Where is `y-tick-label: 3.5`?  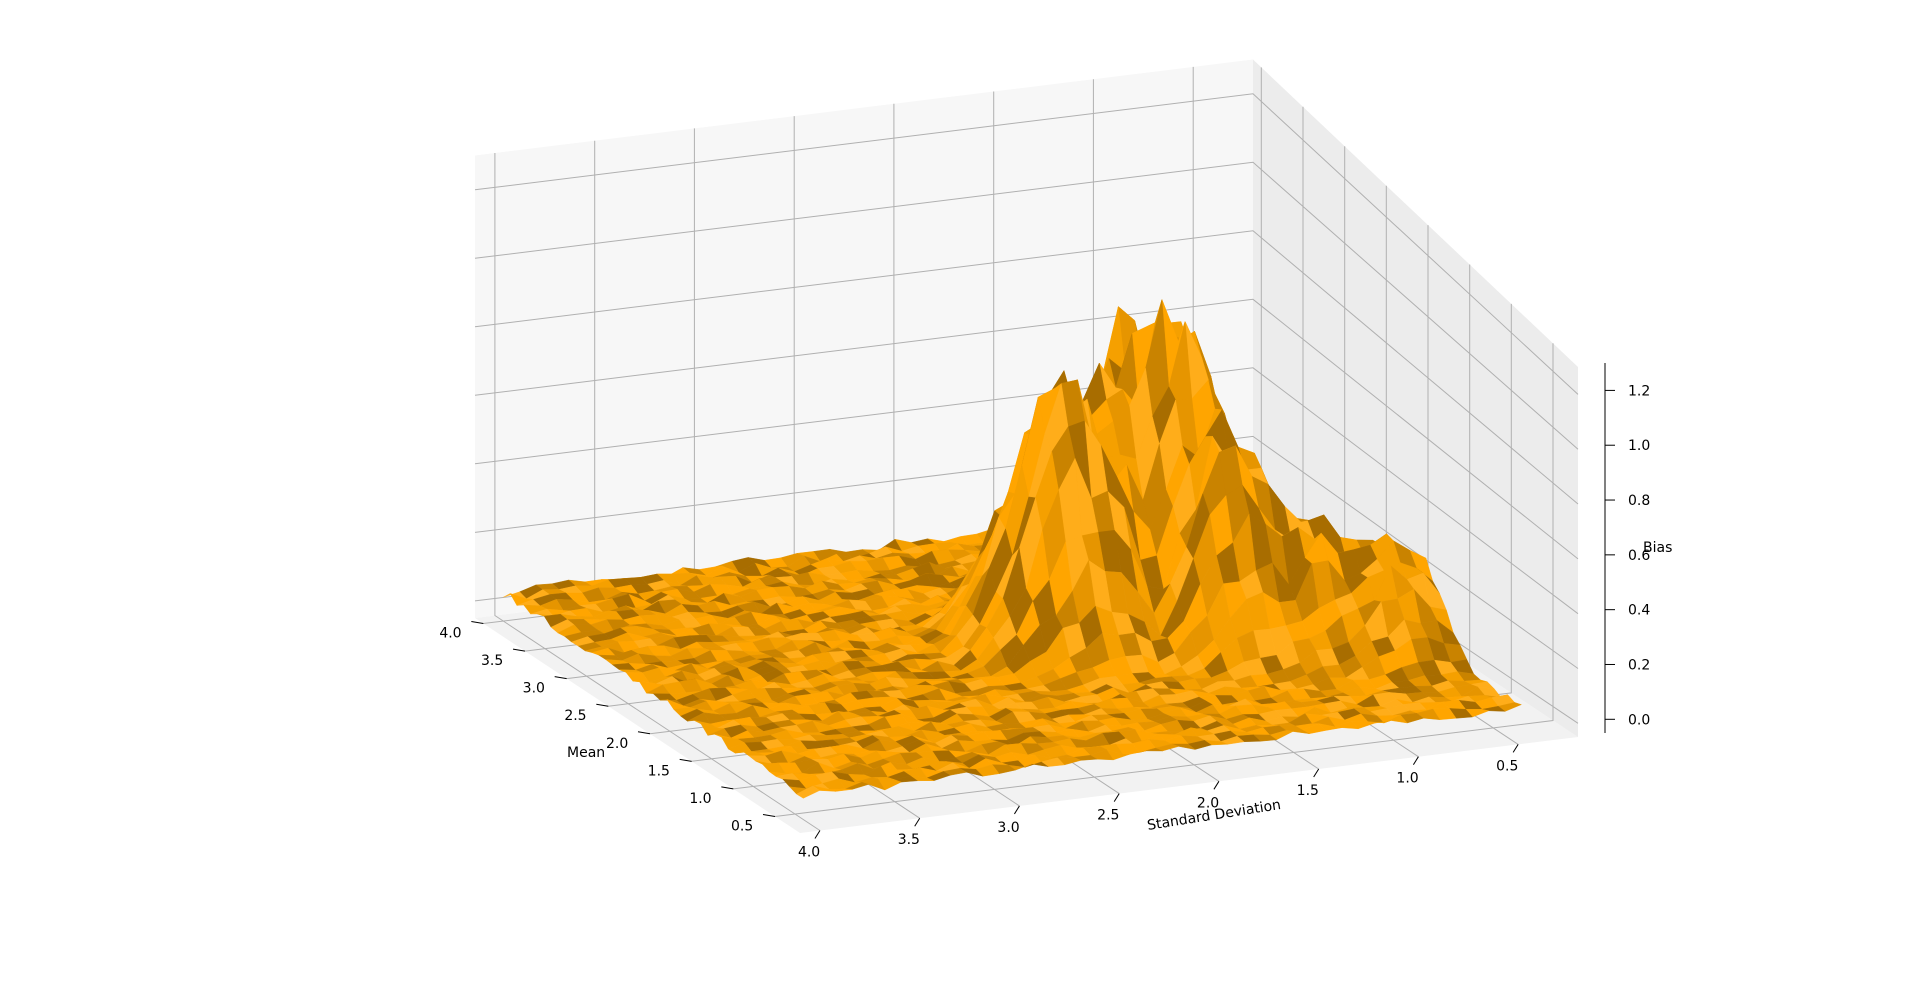 y-tick-label: 3.5 is located at coordinates (492, 661).